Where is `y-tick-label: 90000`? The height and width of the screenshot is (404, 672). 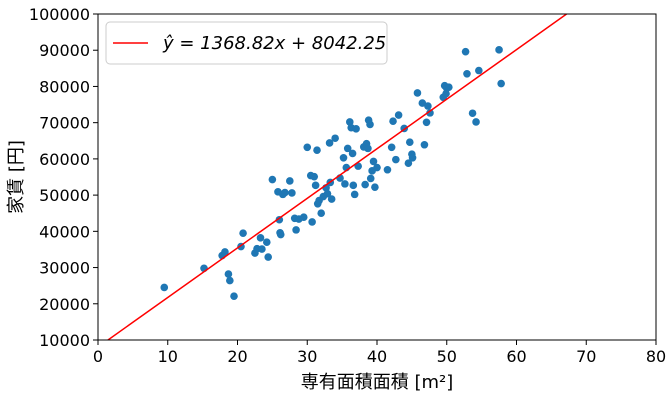 y-tick-label: 90000 is located at coordinates (64, 50).